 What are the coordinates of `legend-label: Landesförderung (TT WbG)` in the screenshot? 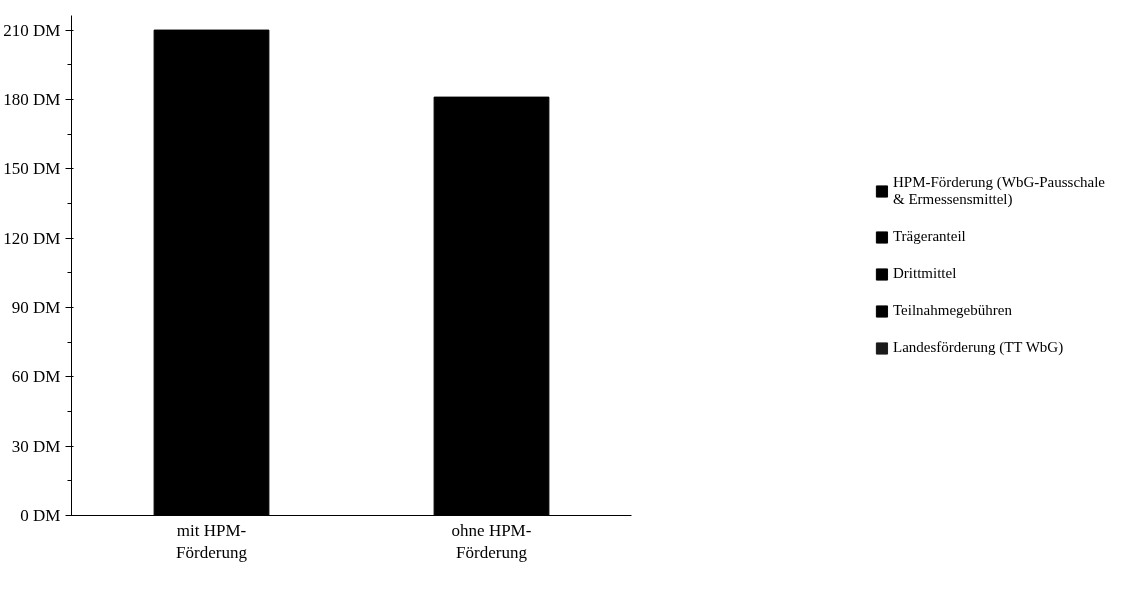 It's located at (978, 347).